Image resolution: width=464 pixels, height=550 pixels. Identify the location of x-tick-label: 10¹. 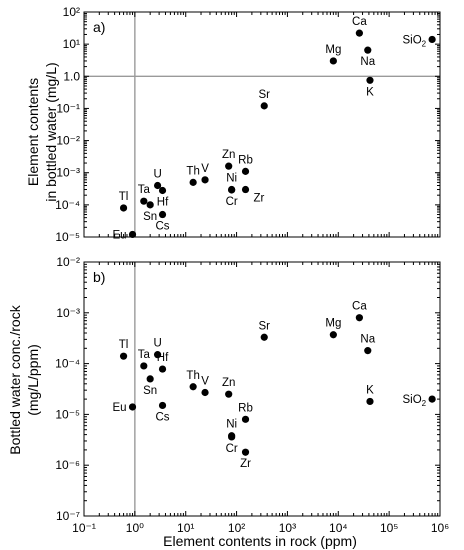
(185, 528).